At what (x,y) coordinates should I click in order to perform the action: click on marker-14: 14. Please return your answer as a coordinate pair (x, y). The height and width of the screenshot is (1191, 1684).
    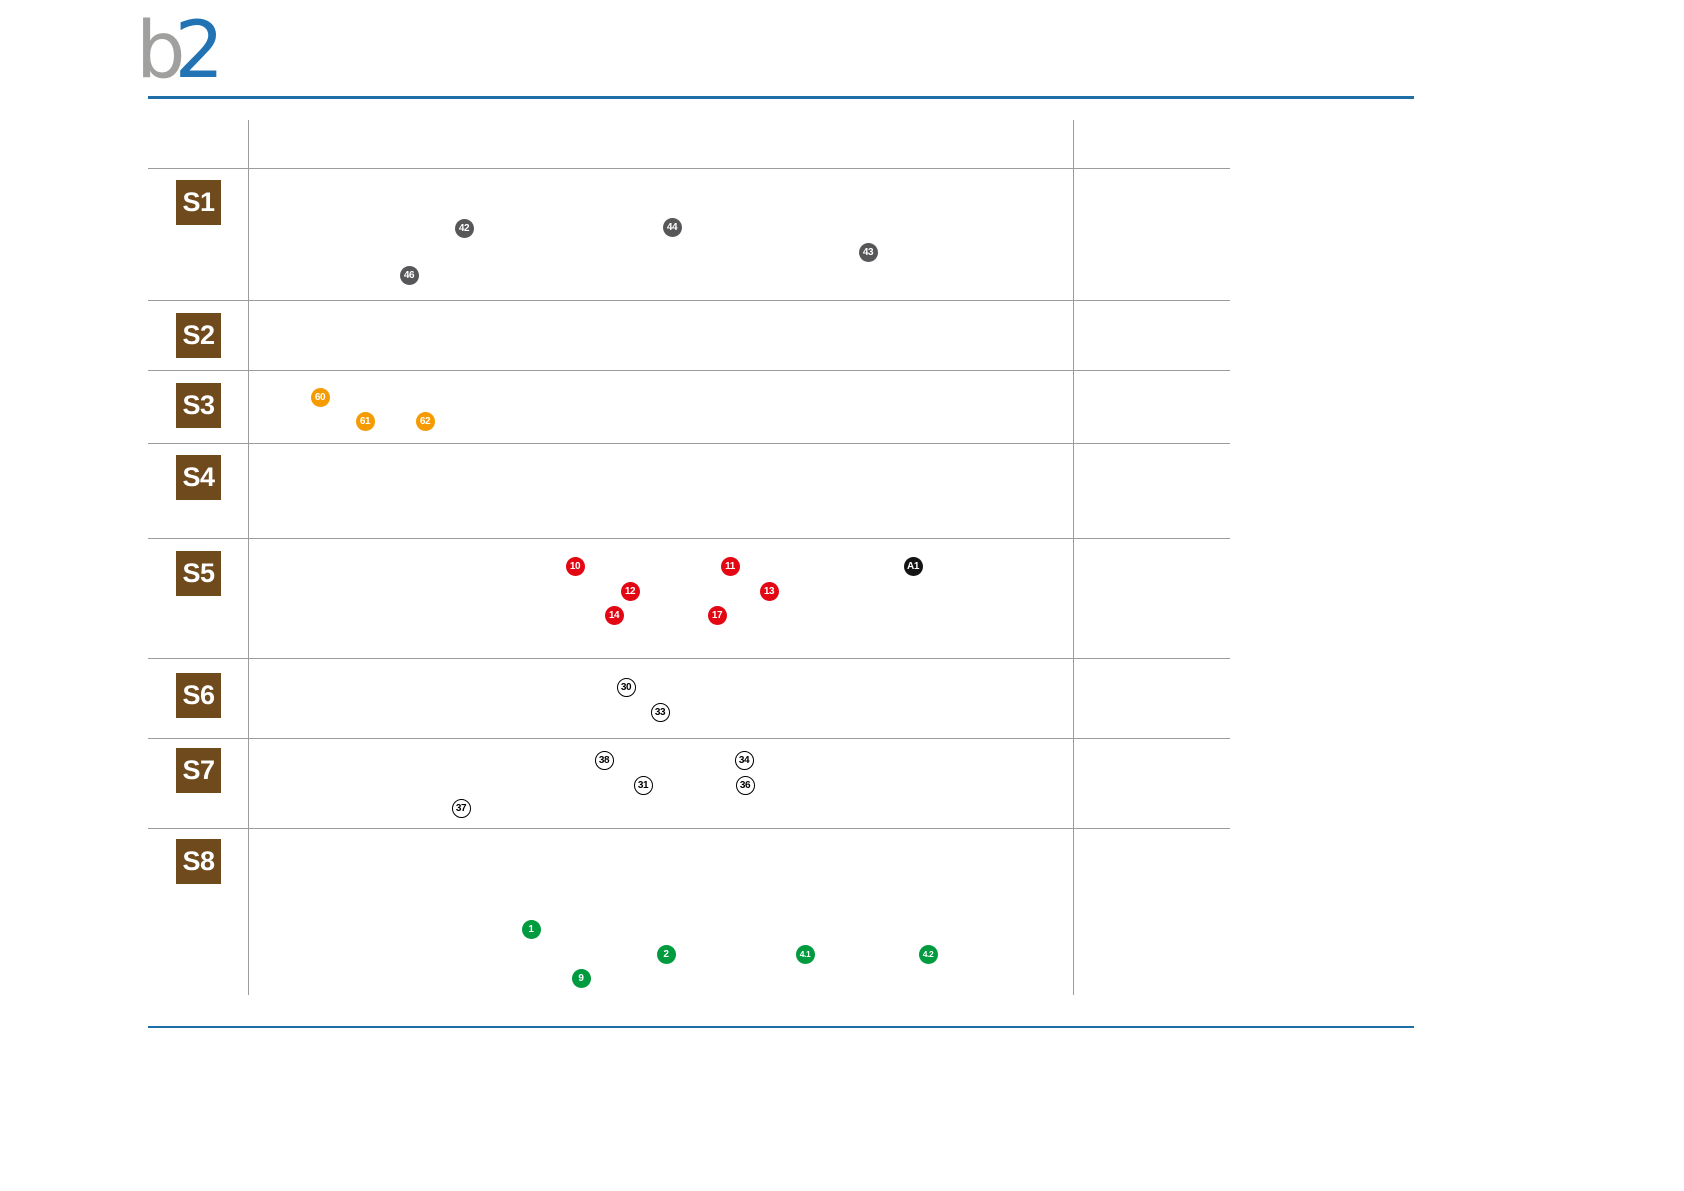
    Looking at the image, I should click on (614, 615).